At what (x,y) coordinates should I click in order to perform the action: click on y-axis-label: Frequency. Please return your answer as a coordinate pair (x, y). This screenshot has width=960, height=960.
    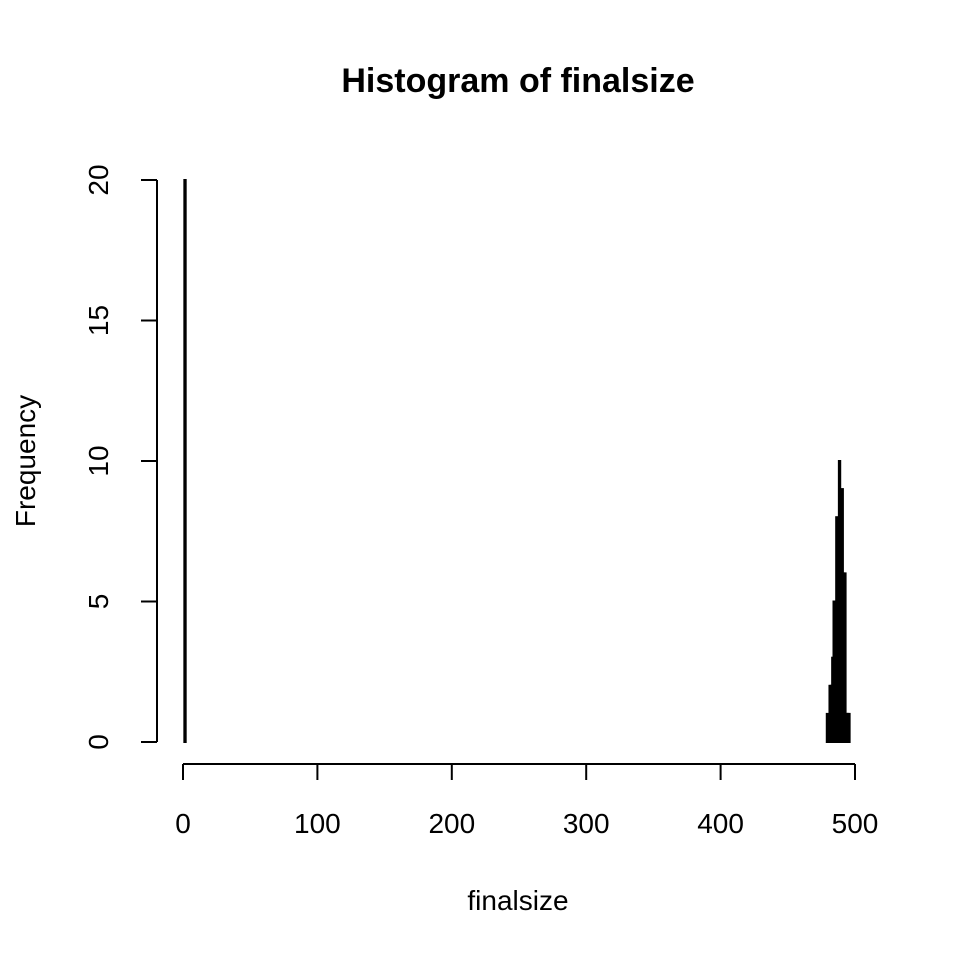
    Looking at the image, I should click on (25, 461).